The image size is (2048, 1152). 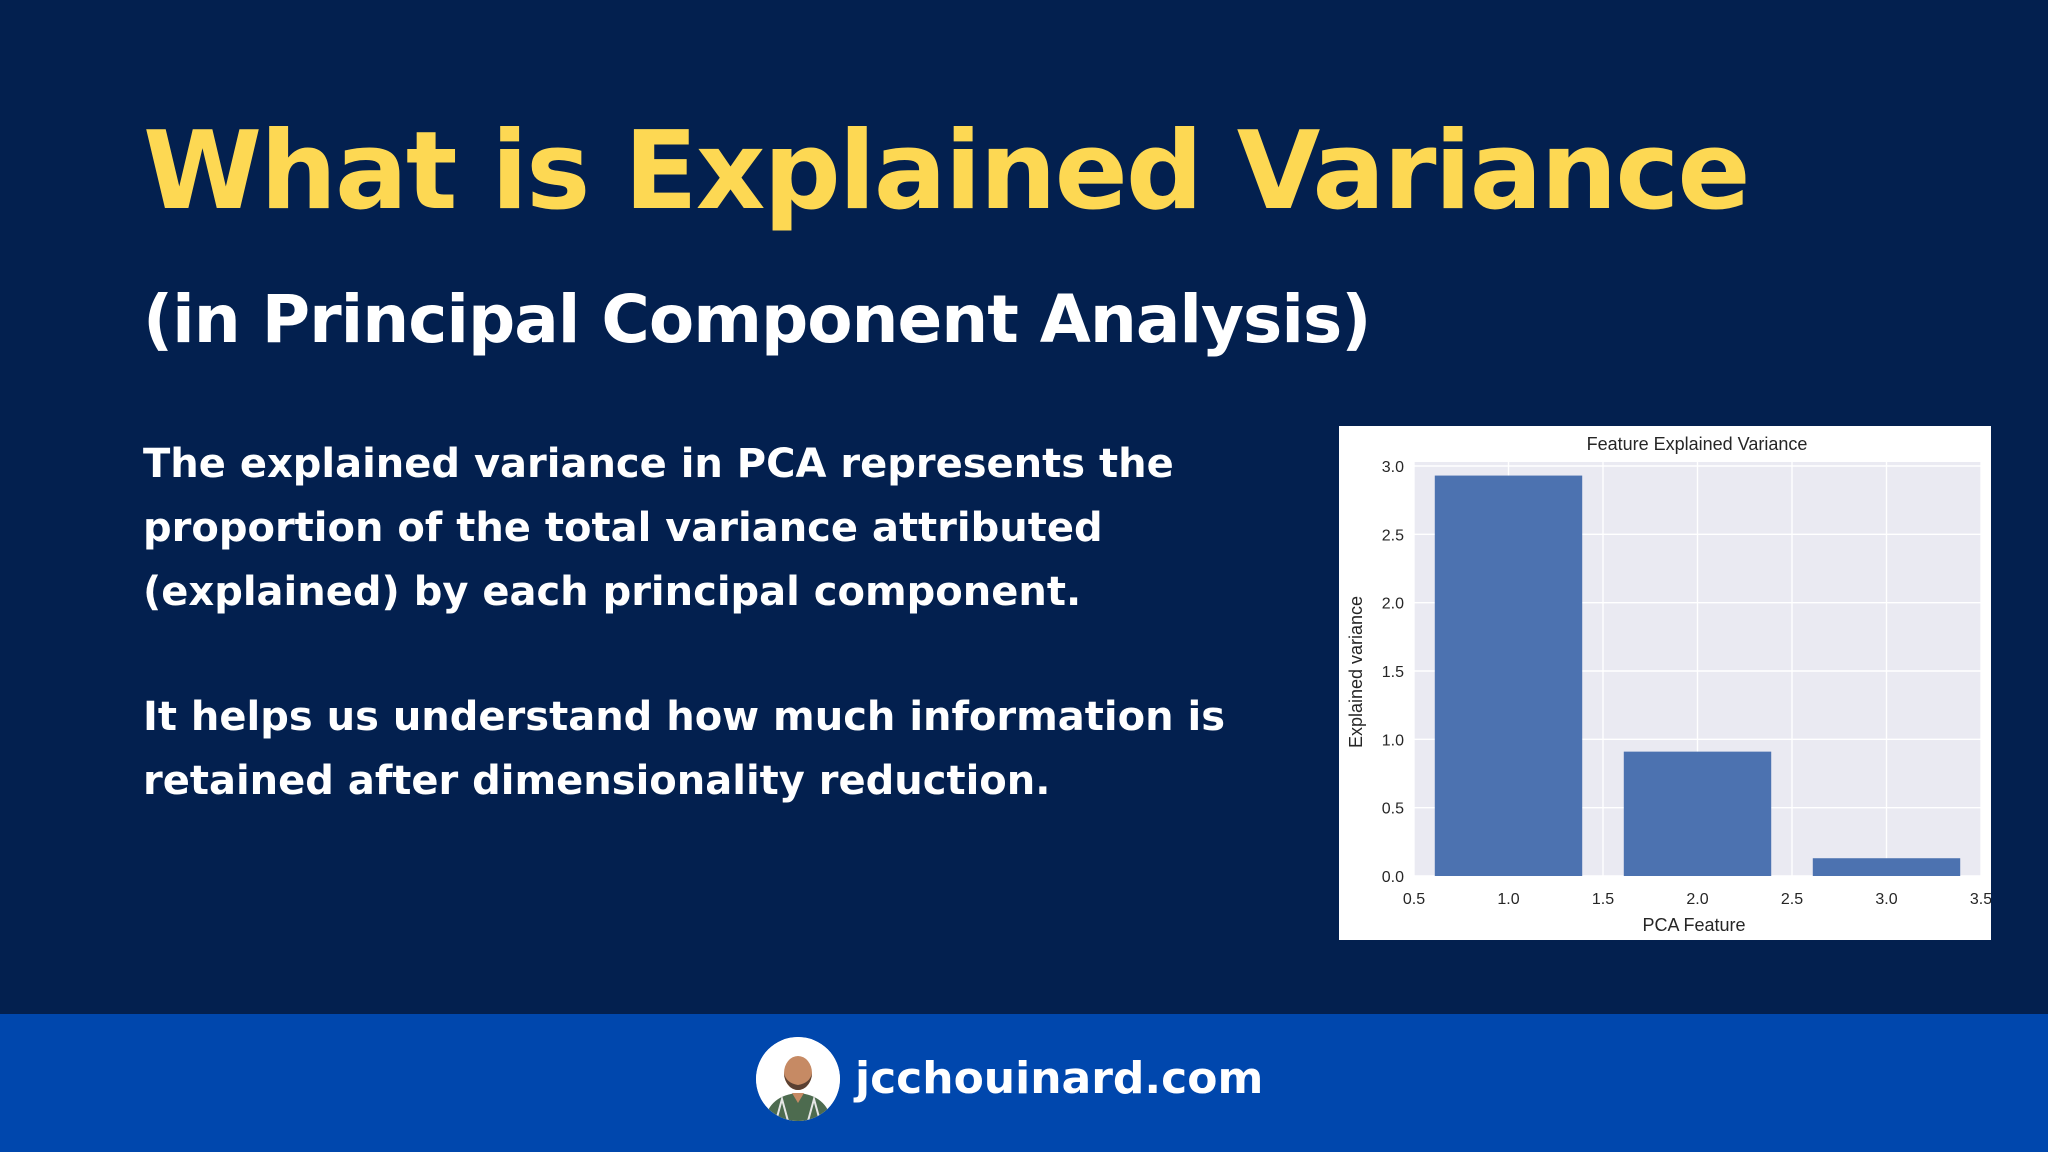 What do you see at coordinates (1980, 899) in the screenshot?
I see `x-tick-label: 3.5` at bounding box center [1980, 899].